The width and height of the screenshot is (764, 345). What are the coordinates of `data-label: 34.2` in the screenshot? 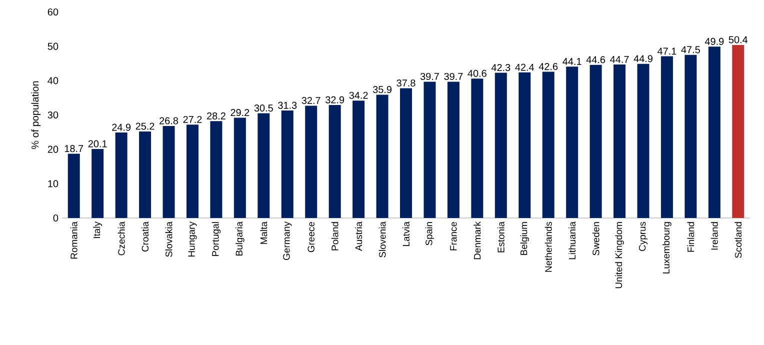 It's located at (358, 95).